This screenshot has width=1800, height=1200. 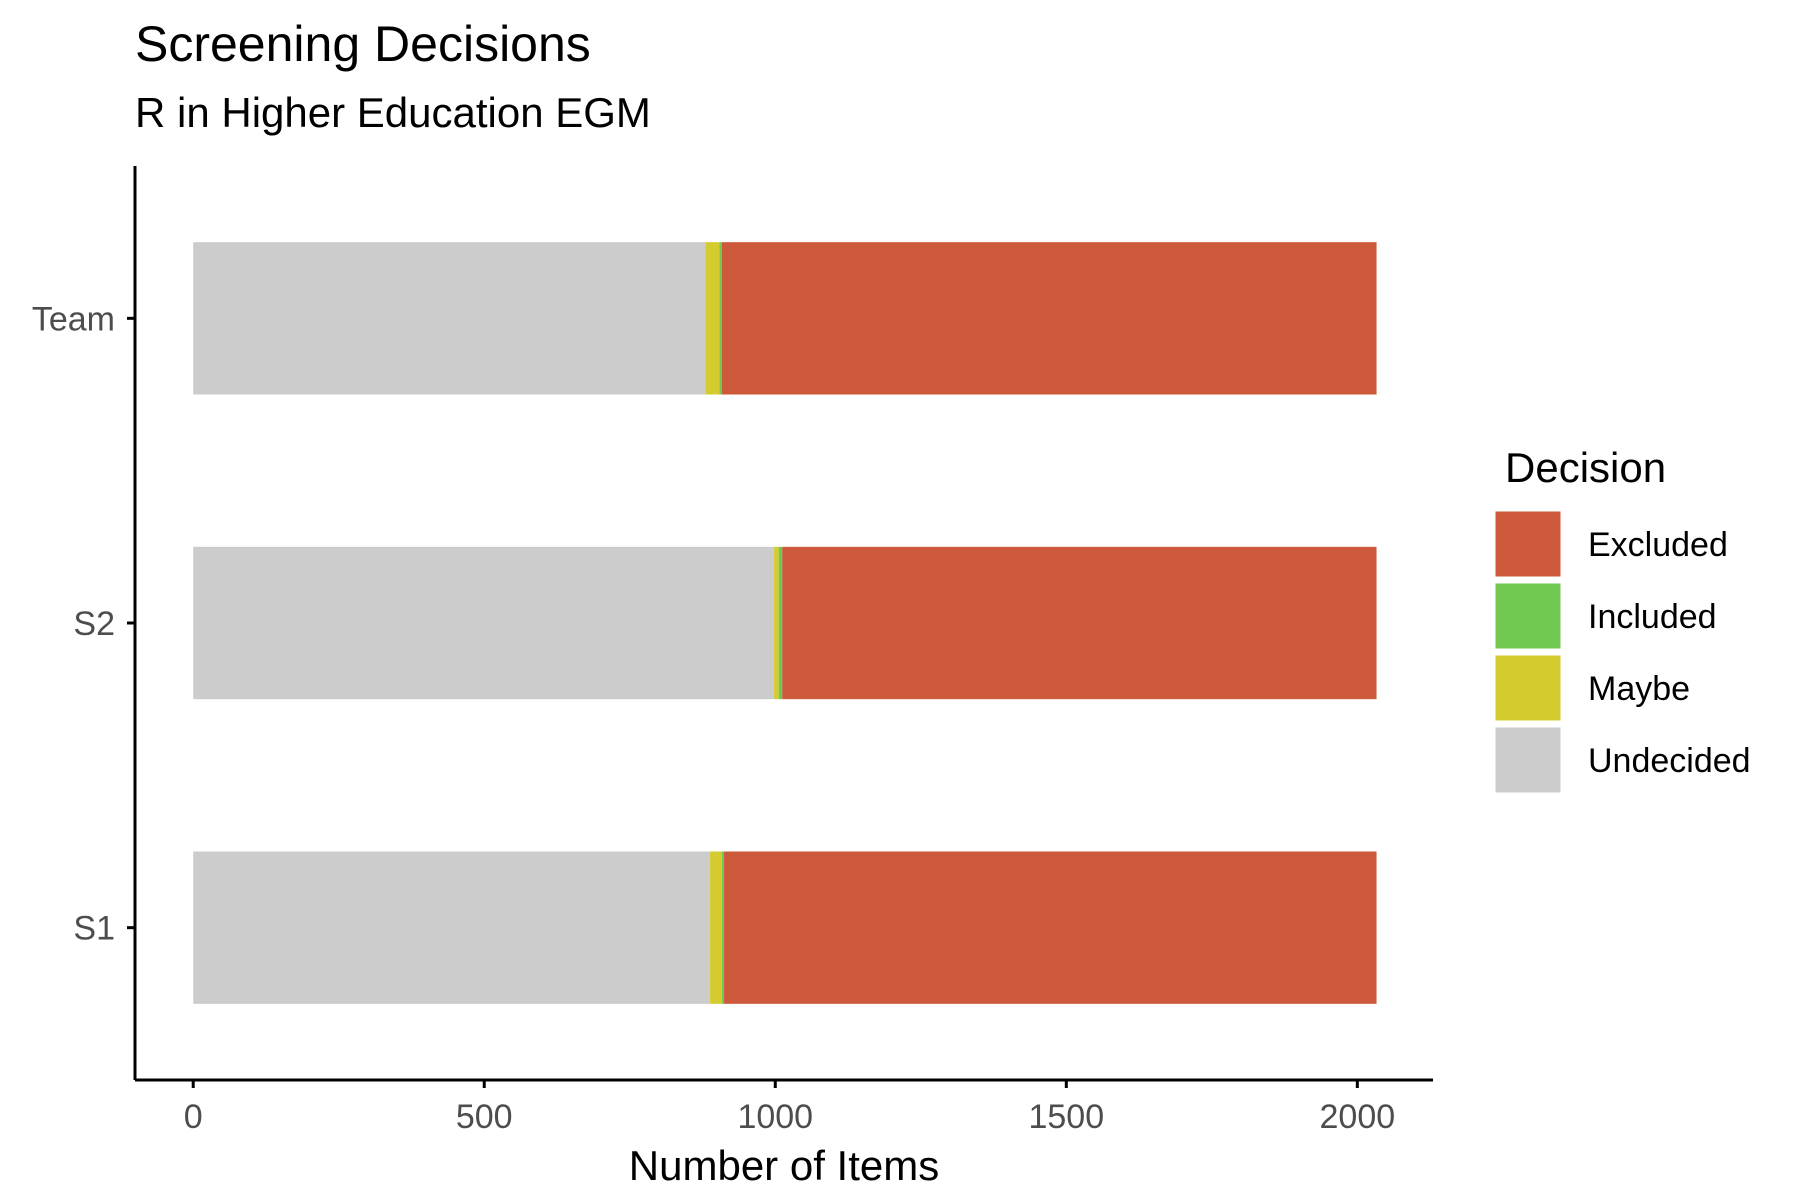 I want to click on legend-label-included: Included, so click(x=1652, y=617).